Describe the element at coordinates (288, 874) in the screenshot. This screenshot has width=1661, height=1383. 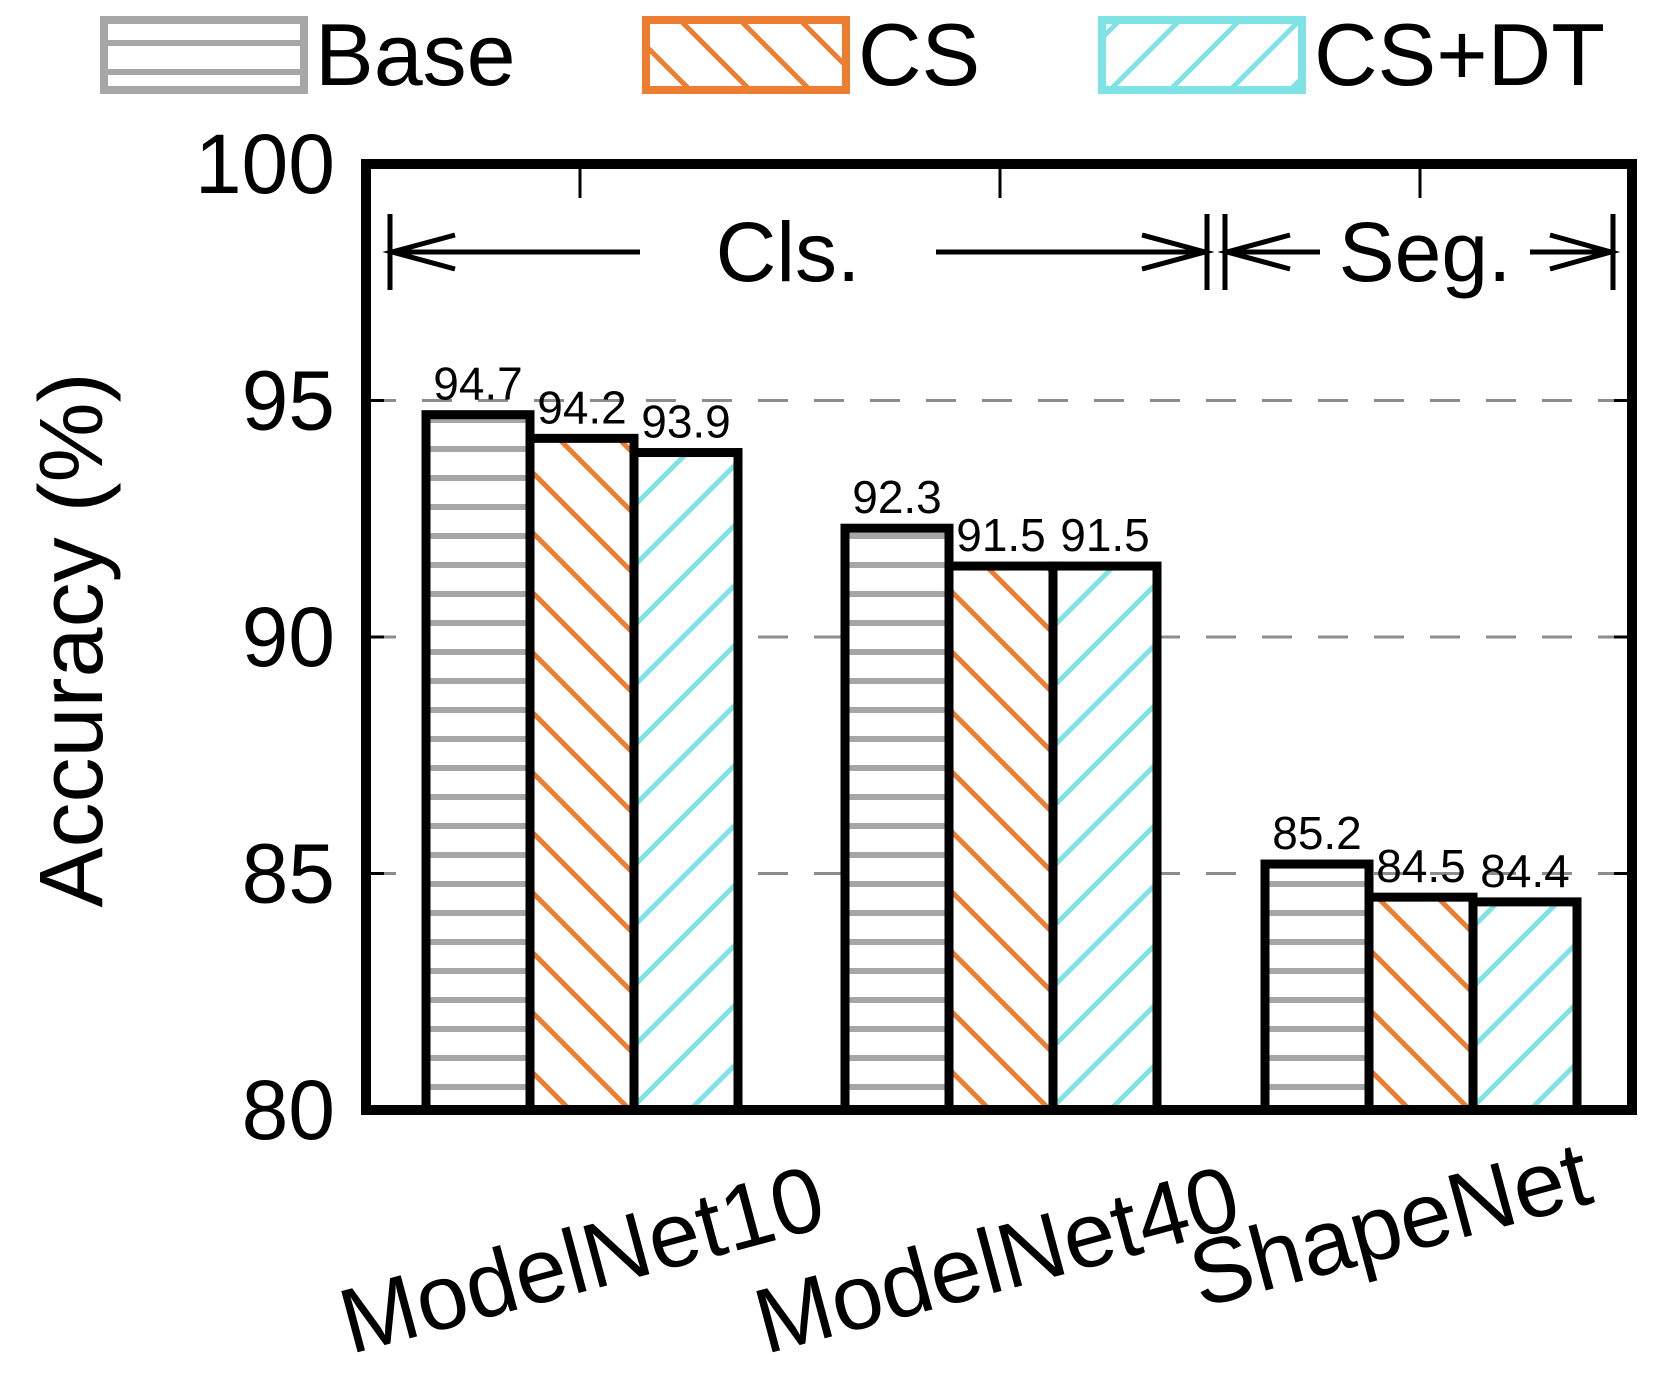
I see `y-tick-label: 85` at that location.